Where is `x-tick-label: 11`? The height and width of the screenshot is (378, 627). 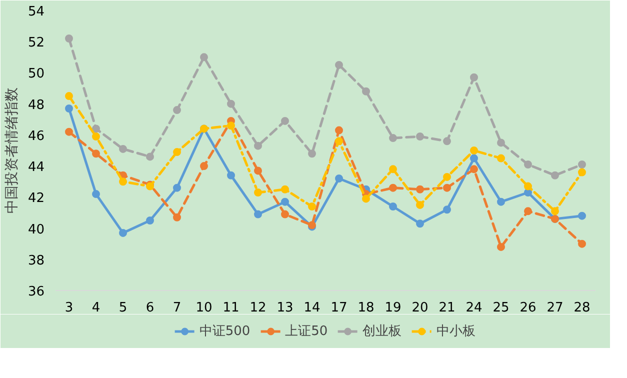 x-tick-label: 11 is located at coordinates (231, 308).